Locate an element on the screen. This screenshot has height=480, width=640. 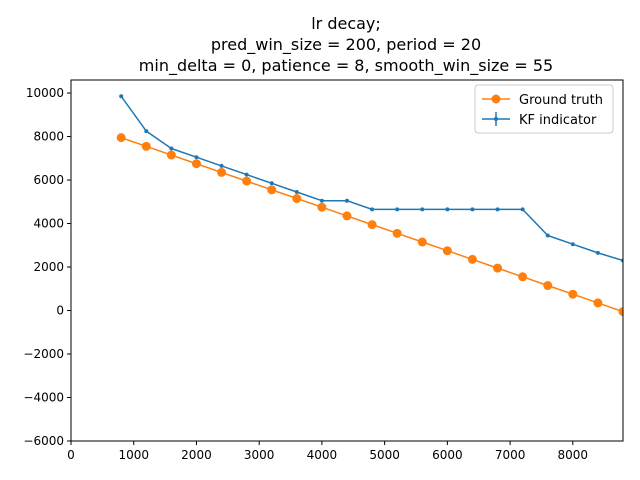
x-tick-label: 3000 is located at coordinates (259, 455).